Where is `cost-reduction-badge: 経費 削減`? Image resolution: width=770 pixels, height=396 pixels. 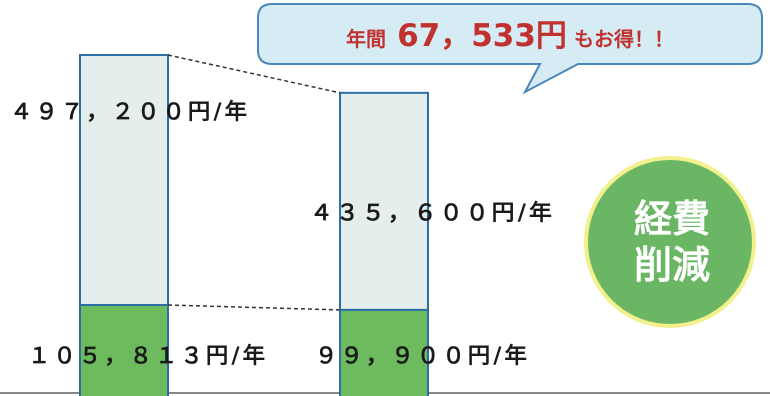 cost-reduction-badge: 経費 削減 is located at coordinates (670, 242).